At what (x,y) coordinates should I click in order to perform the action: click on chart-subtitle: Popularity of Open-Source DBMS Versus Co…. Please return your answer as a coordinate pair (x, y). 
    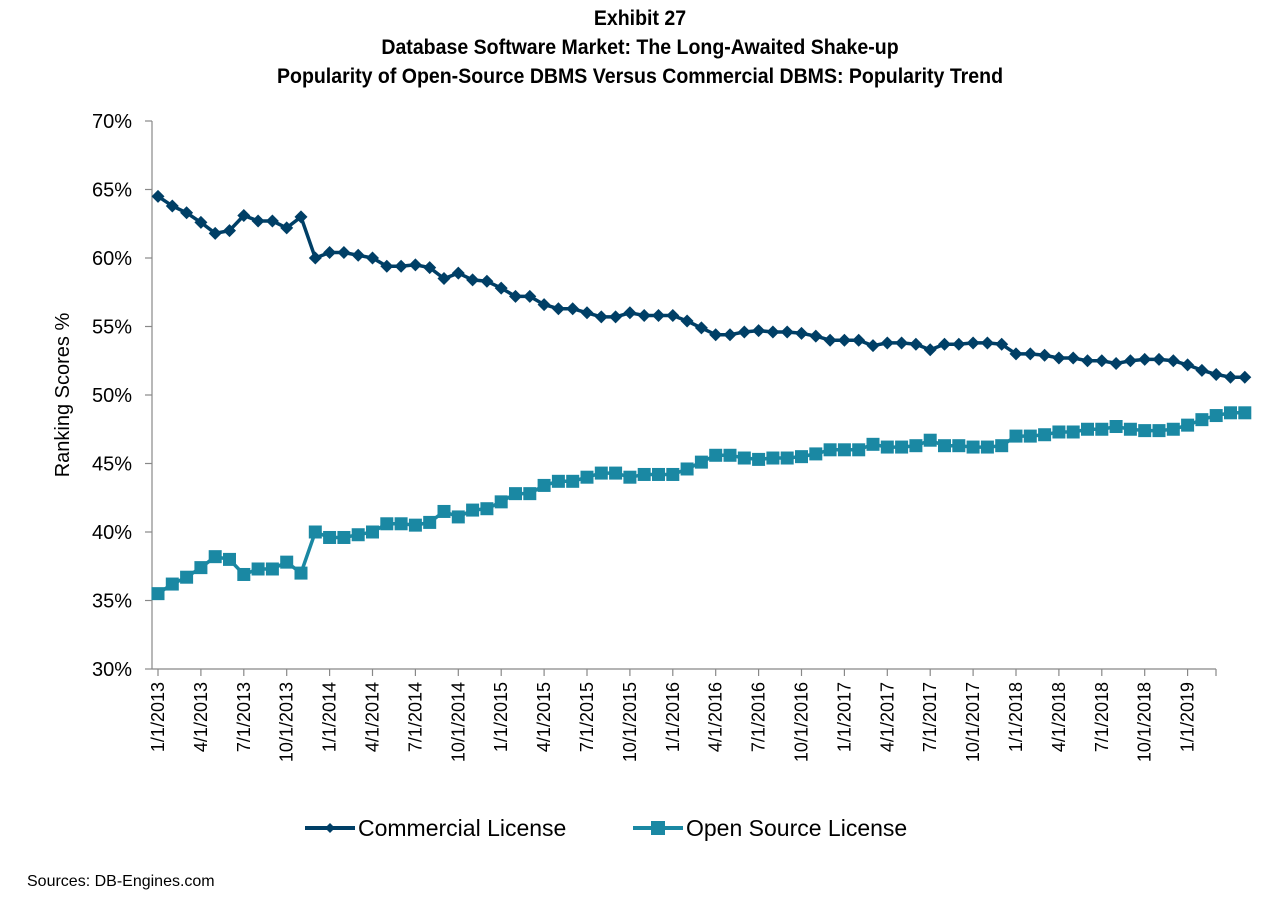
    Looking at the image, I should click on (640, 76).